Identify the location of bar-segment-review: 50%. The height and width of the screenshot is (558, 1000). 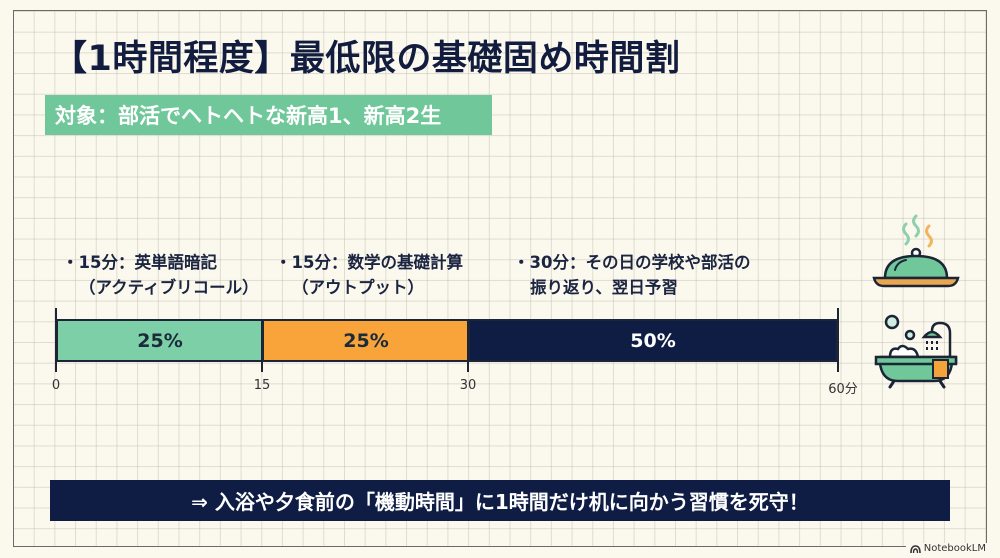
(653, 340).